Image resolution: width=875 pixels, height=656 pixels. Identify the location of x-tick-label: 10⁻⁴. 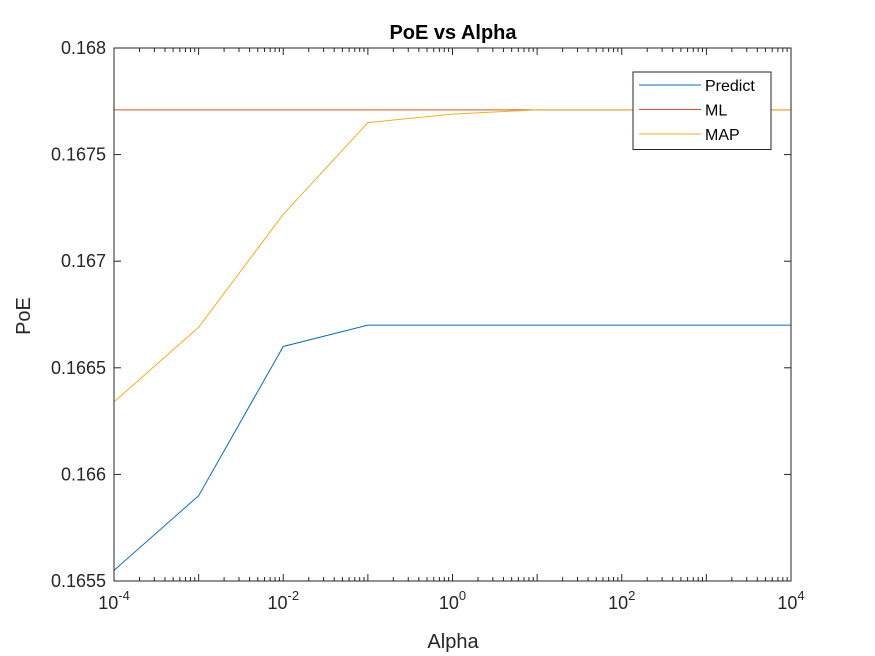
(114, 600).